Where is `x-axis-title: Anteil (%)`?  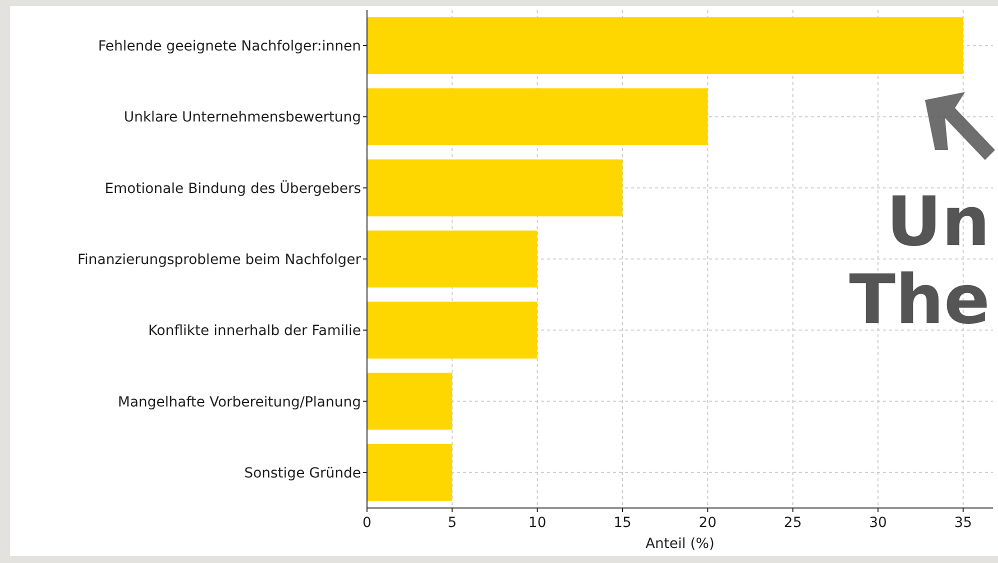 x-axis-title: Anteil (%) is located at coordinates (680, 544).